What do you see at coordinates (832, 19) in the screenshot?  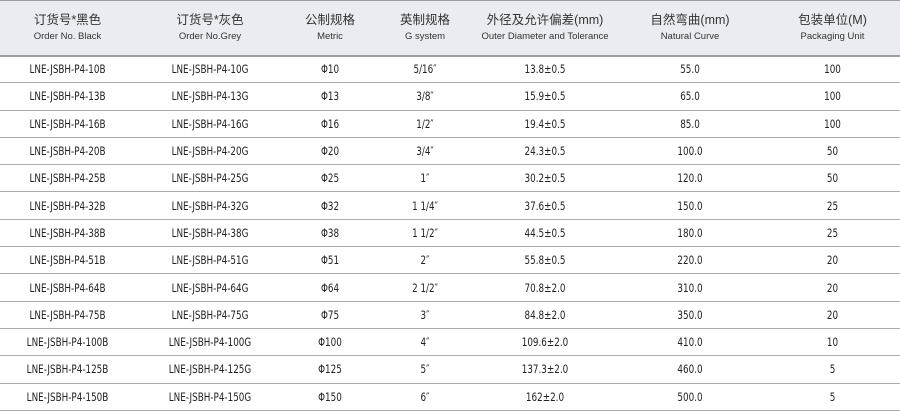 I see `header-label-zh: 包装单位(M)` at bounding box center [832, 19].